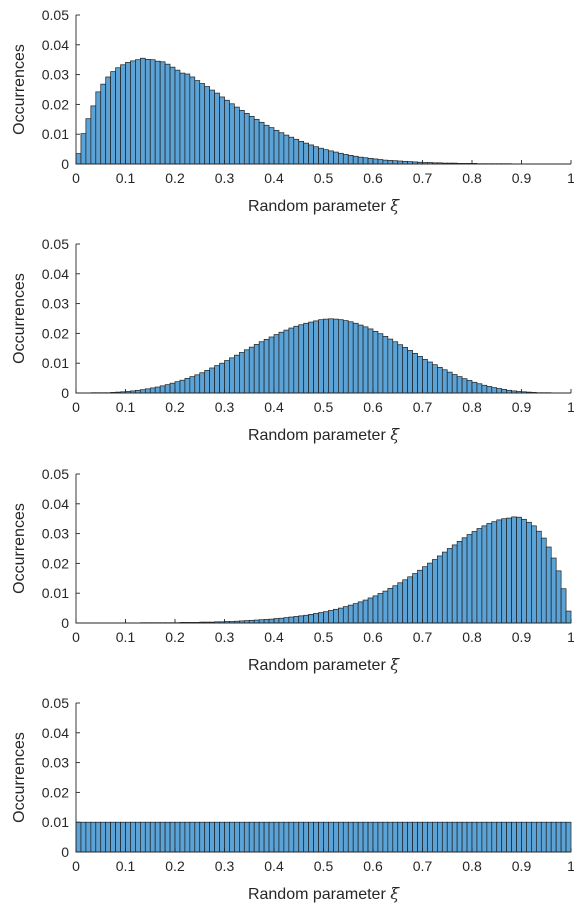 The width and height of the screenshot is (574, 906). I want to click on y-tick-label: 0.03, so click(55, 75).